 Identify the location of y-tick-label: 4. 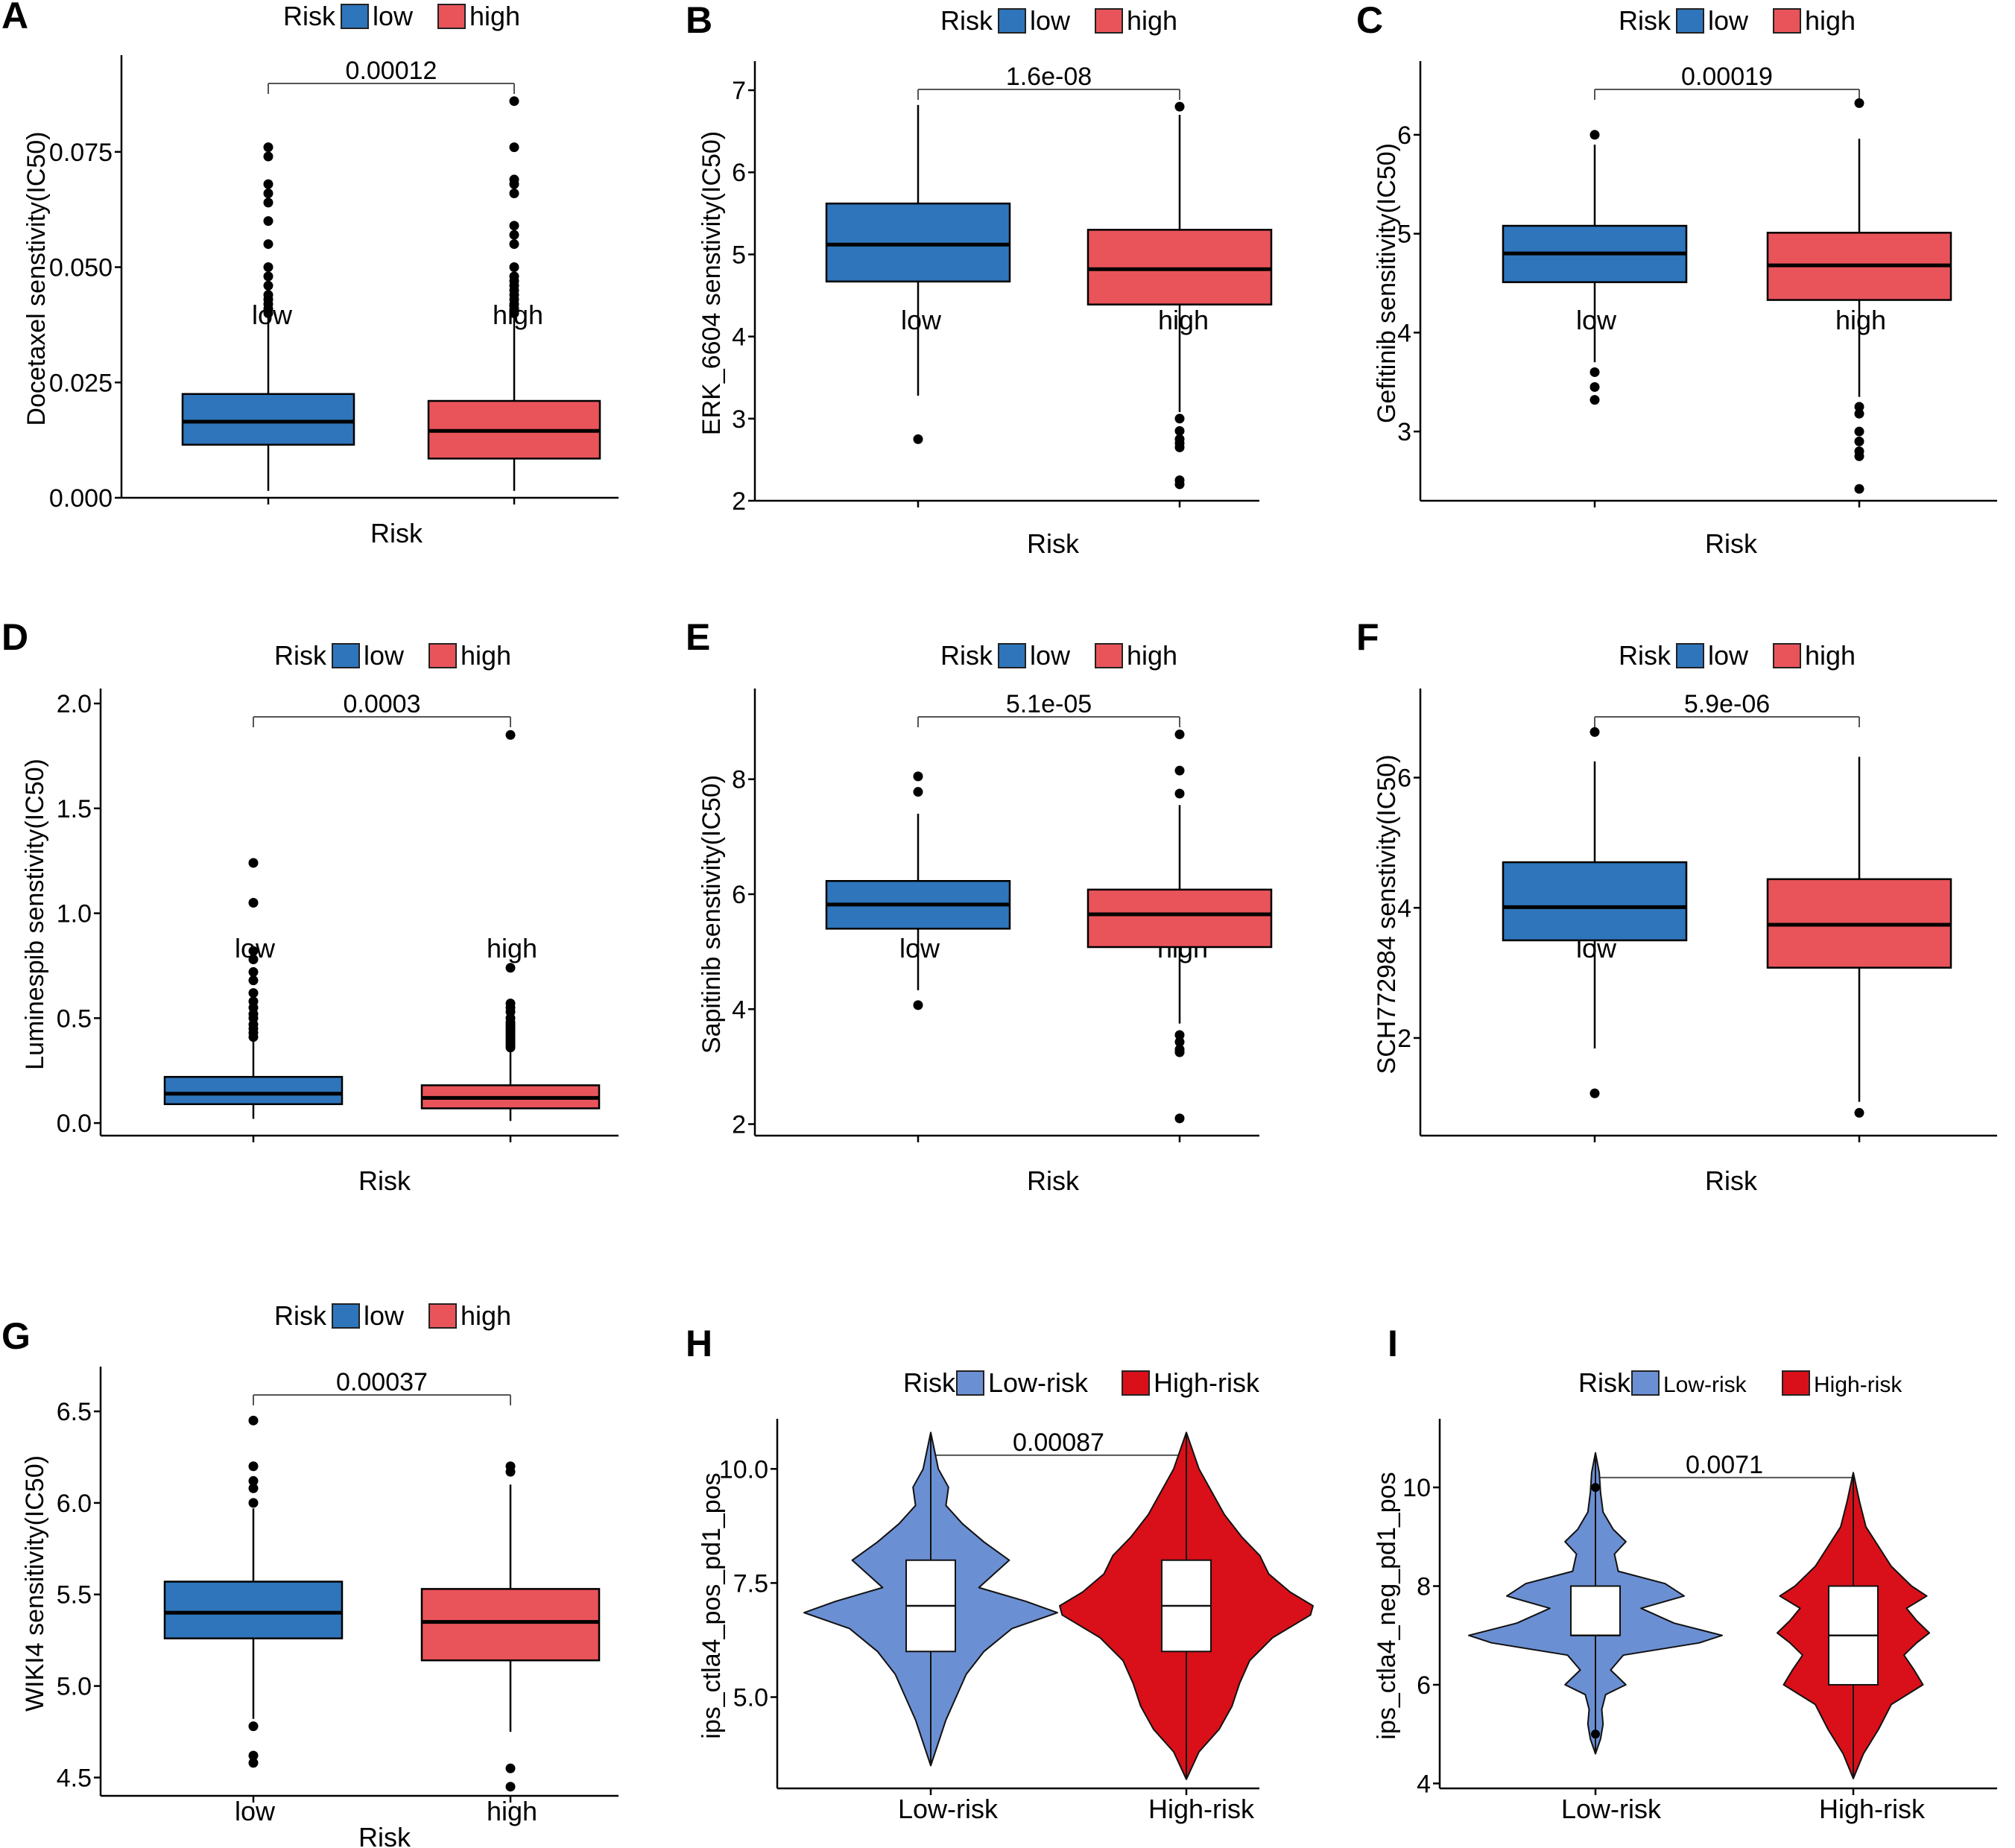
(1424, 1784).